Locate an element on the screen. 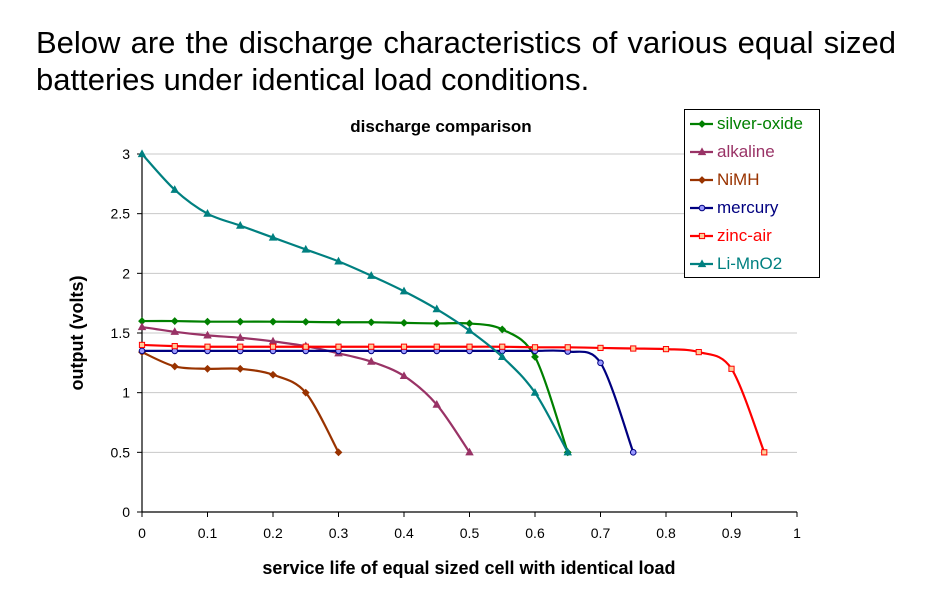 The height and width of the screenshot is (608, 946). legend-label: Li-MnO2 is located at coordinates (750, 263).